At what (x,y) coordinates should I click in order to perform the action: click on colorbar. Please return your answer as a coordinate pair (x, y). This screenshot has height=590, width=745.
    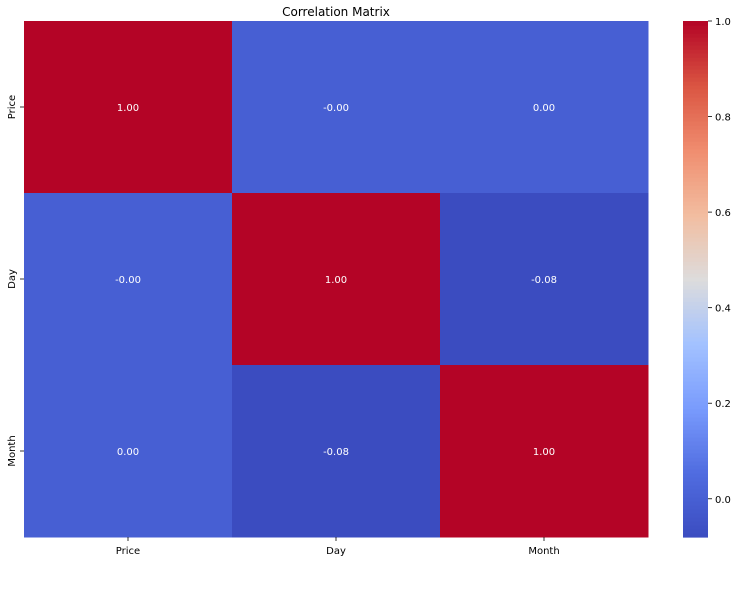
    Looking at the image, I should click on (695, 279).